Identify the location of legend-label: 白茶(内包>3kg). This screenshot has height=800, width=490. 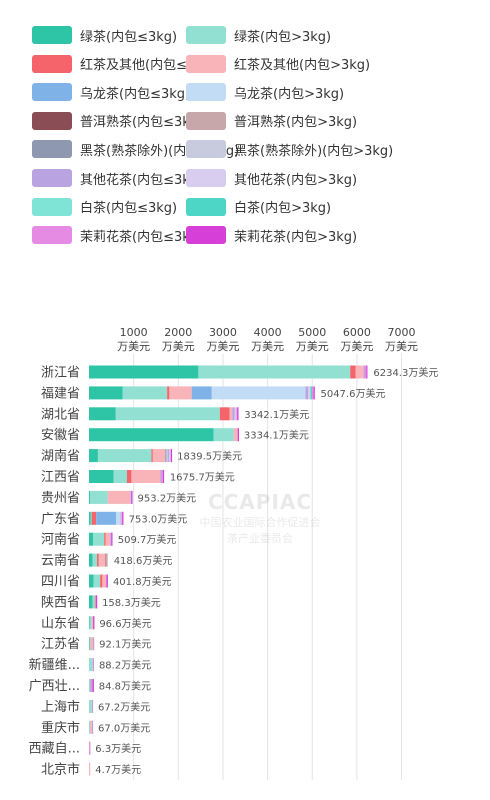
(283, 209).